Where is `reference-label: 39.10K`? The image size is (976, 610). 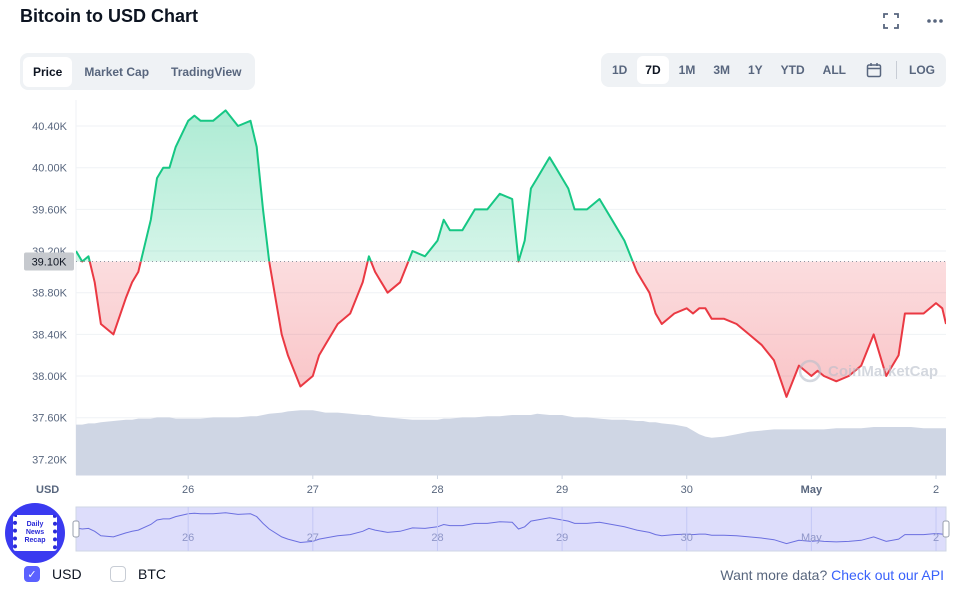 reference-label: 39.10K is located at coordinates (50, 262).